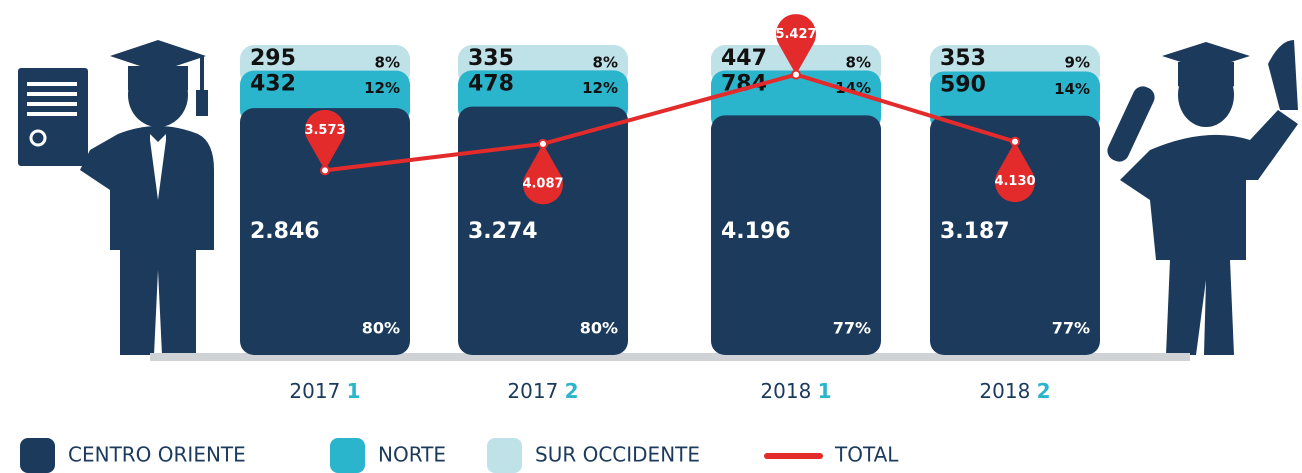 This screenshot has height=473, width=1302. Describe the element at coordinates (963, 84) in the screenshot. I see `value-label: 590` at that location.